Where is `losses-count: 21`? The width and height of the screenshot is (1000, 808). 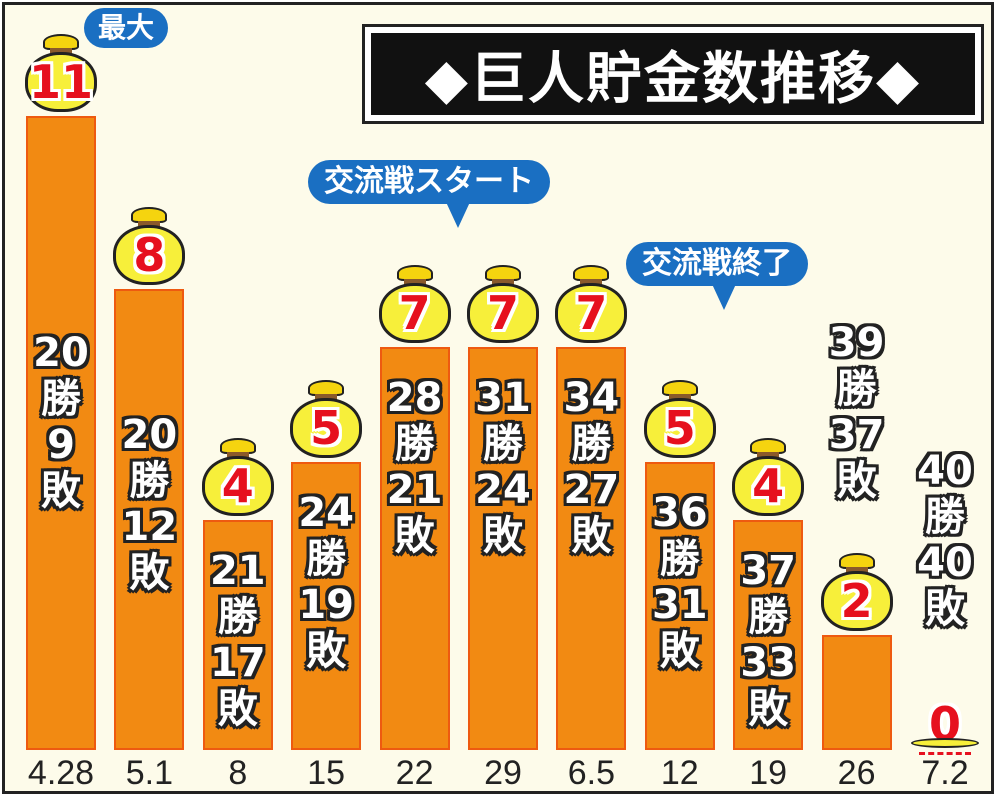 losses-count: 21 is located at coordinates (414, 489).